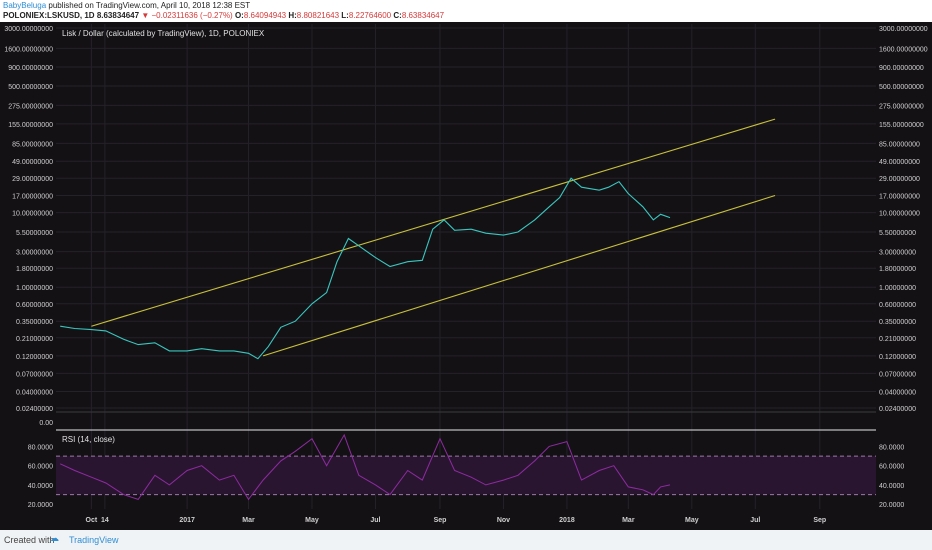  What do you see at coordinates (40, 505) in the screenshot?
I see `rsi-tick-left: 20.0000` at bounding box center [40, 505].